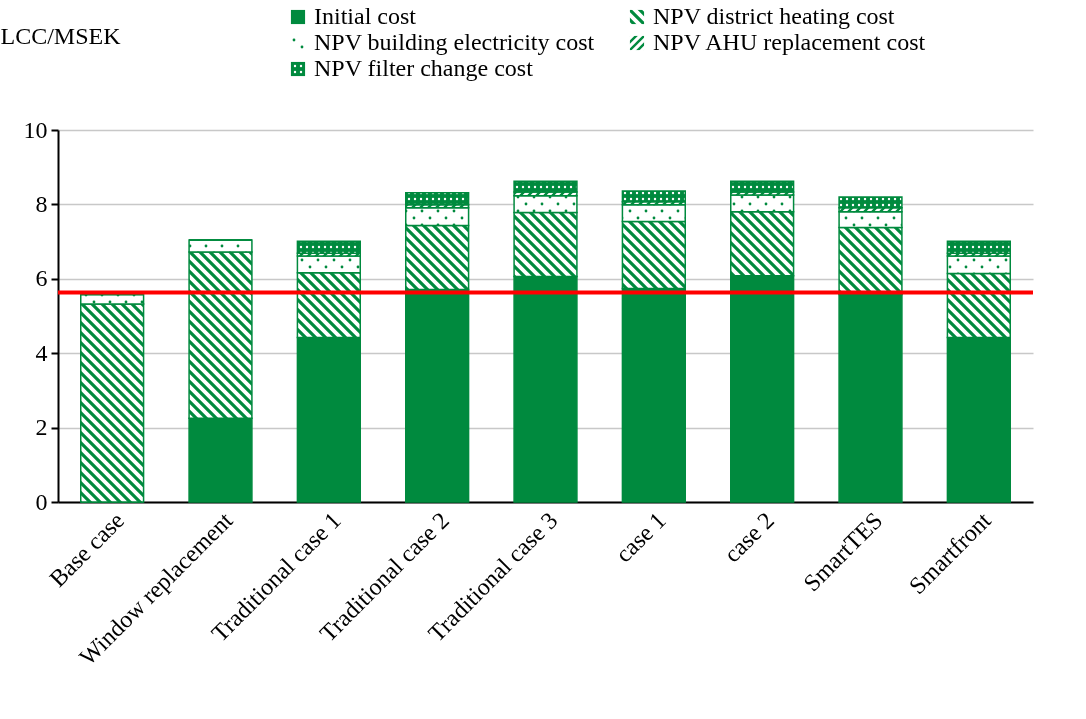 The height and width of the screenshot is (719, 1086). I want to click on y-tick-label: 0, so click(41, 501).